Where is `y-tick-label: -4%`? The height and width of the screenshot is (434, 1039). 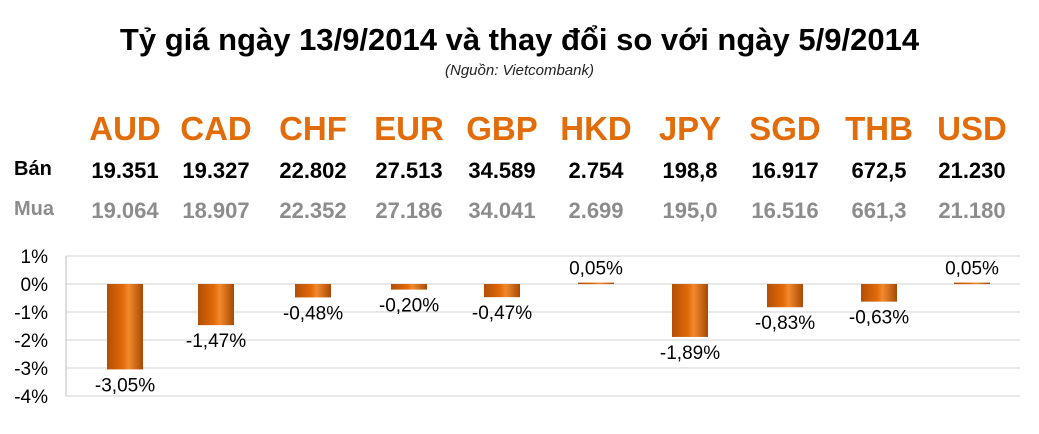 y-tick-label: -4% is located at coordinates (31, 397).